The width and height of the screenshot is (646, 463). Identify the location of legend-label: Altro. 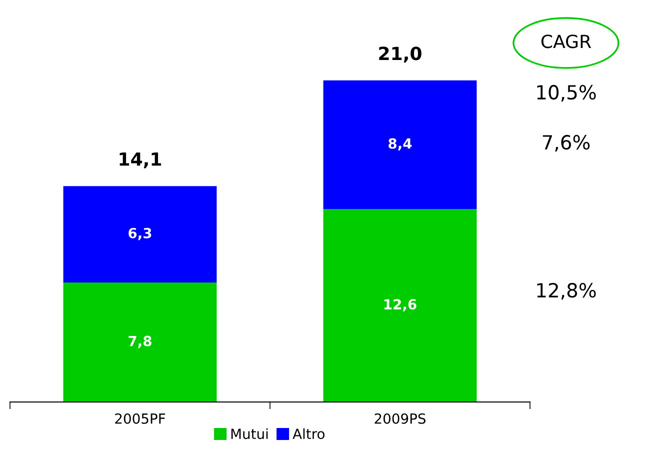
(308, 434).